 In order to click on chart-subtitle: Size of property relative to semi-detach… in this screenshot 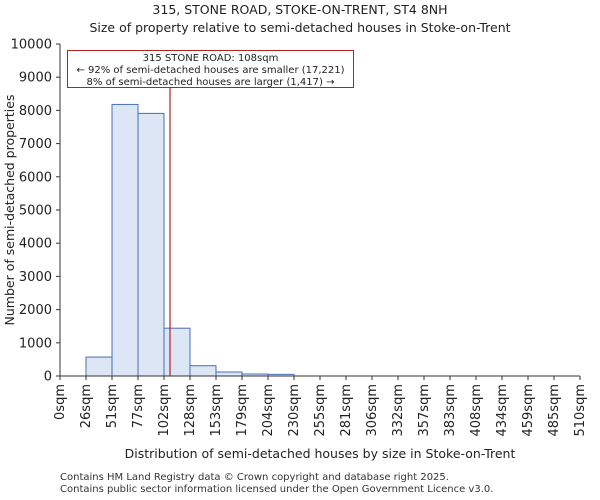, I will do `click(300, 27)`.